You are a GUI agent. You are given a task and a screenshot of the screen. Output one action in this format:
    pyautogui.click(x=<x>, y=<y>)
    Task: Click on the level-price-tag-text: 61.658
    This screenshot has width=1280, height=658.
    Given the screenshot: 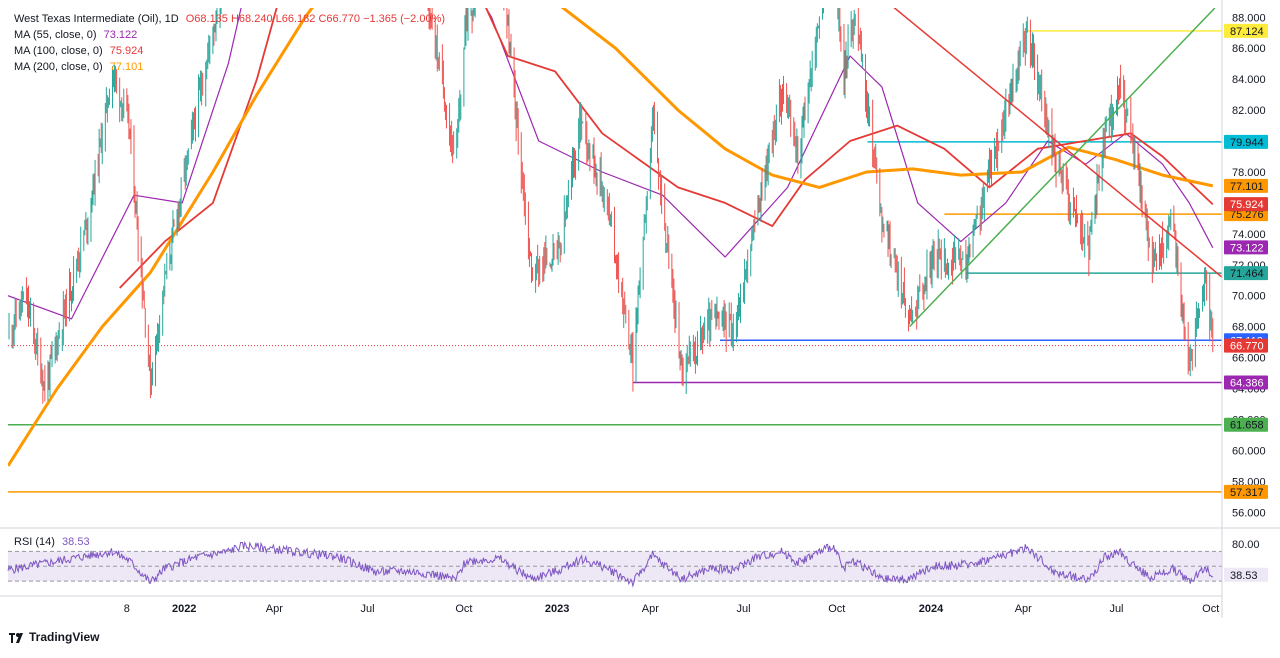 What is the action you would take?
    pyautogui.click(x=1247, y=426)
    